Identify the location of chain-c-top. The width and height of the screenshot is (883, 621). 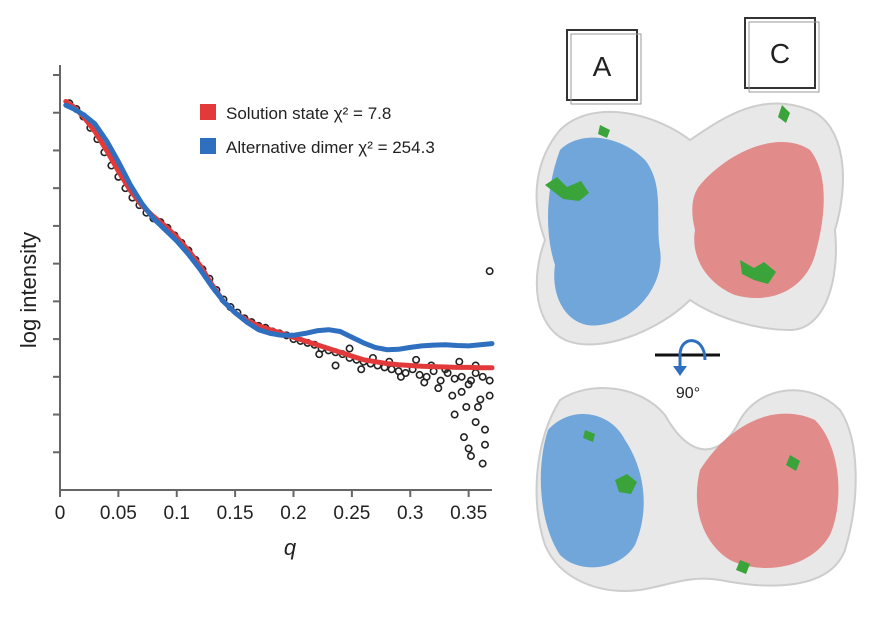
(758, 220).